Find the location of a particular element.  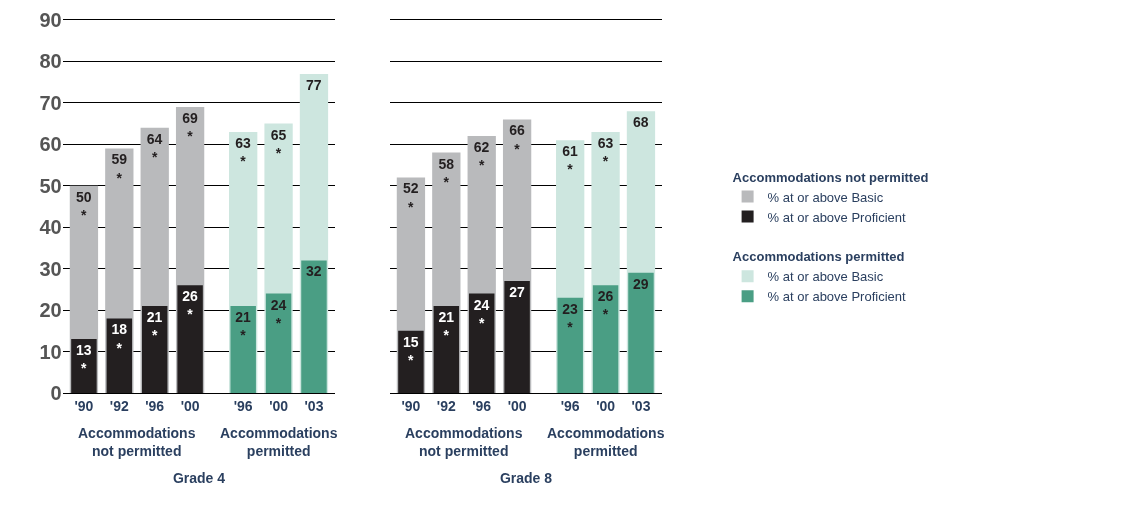

data-label: 50 * is located at coordinates (84, 205).